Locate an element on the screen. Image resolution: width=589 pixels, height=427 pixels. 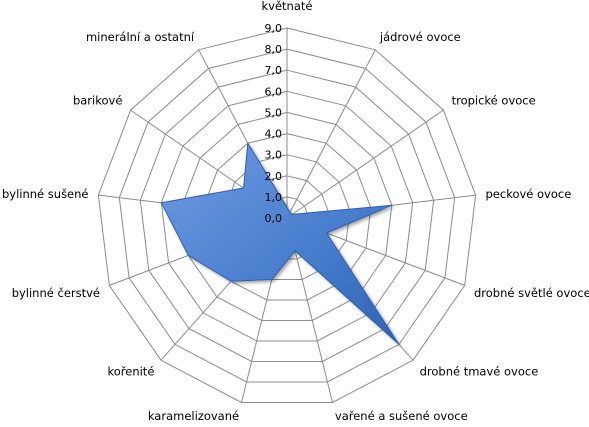
category-label: barikové is located at coordinates (97, 100).